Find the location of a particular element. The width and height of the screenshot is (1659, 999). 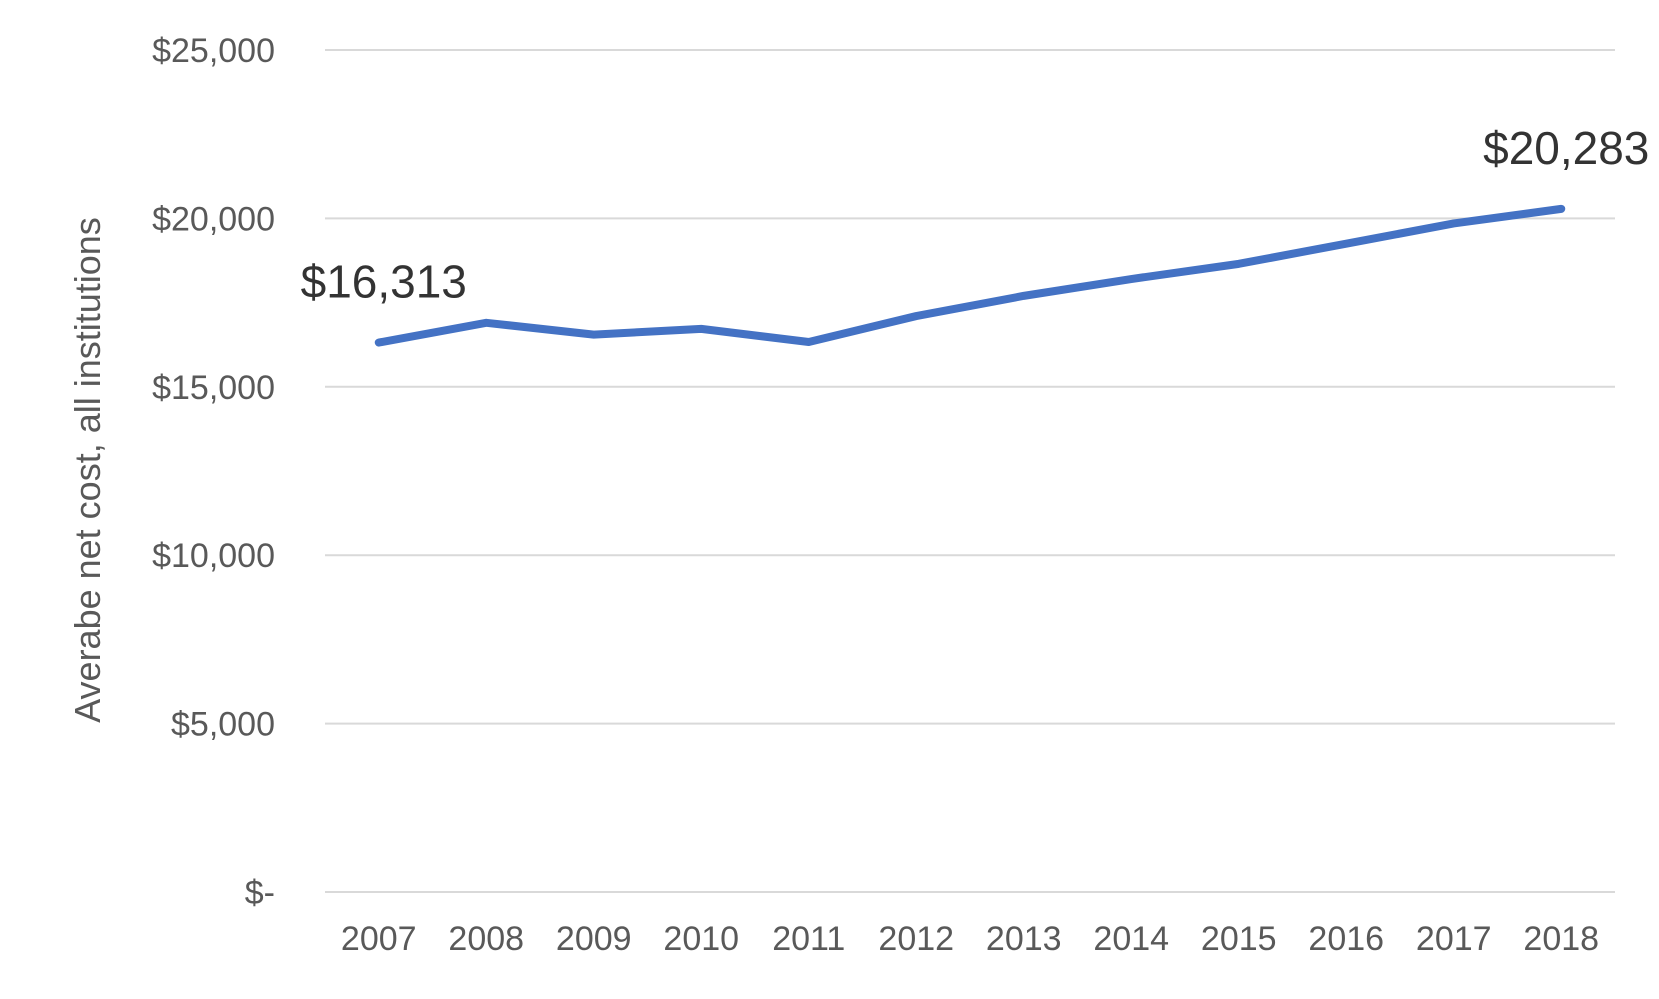

y-tick-label: $25,000 is located at coordinates (213, 51).